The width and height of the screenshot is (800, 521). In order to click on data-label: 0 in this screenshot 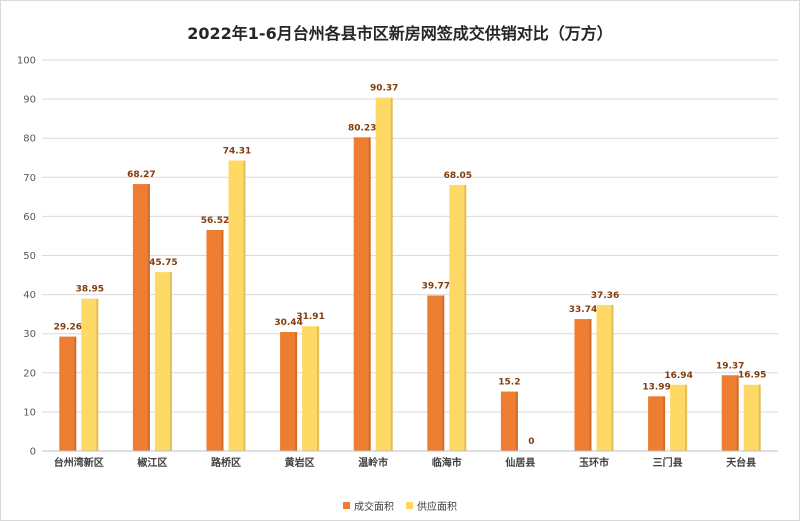, I will do `click(531, 442)`.